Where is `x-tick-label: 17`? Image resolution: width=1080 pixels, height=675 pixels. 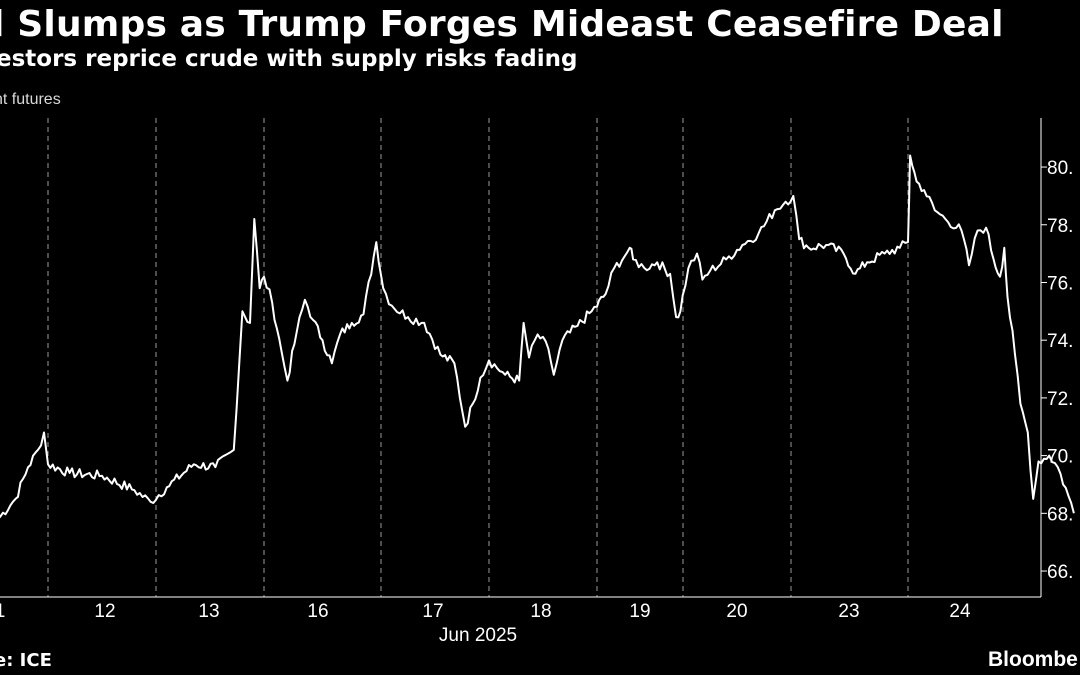
x-tick-label: 17 is located at coordinates (432, 611).